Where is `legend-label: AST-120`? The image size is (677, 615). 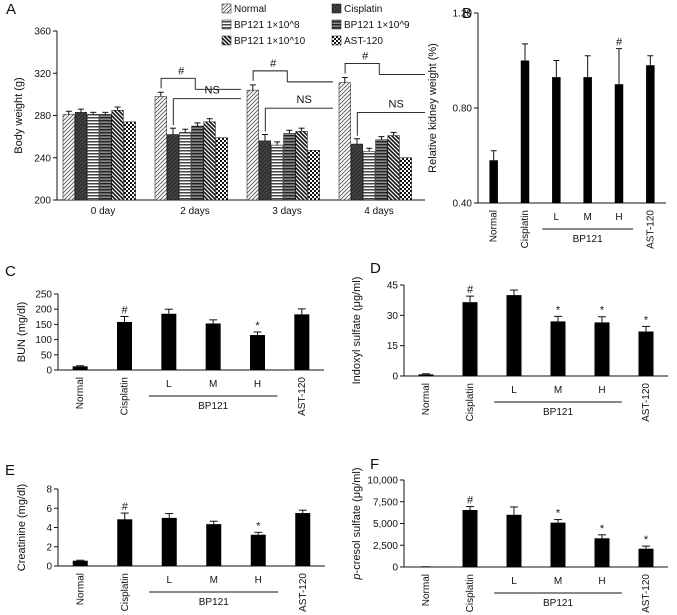
legend-label: AST-120 is located at coordinates (363, 41).